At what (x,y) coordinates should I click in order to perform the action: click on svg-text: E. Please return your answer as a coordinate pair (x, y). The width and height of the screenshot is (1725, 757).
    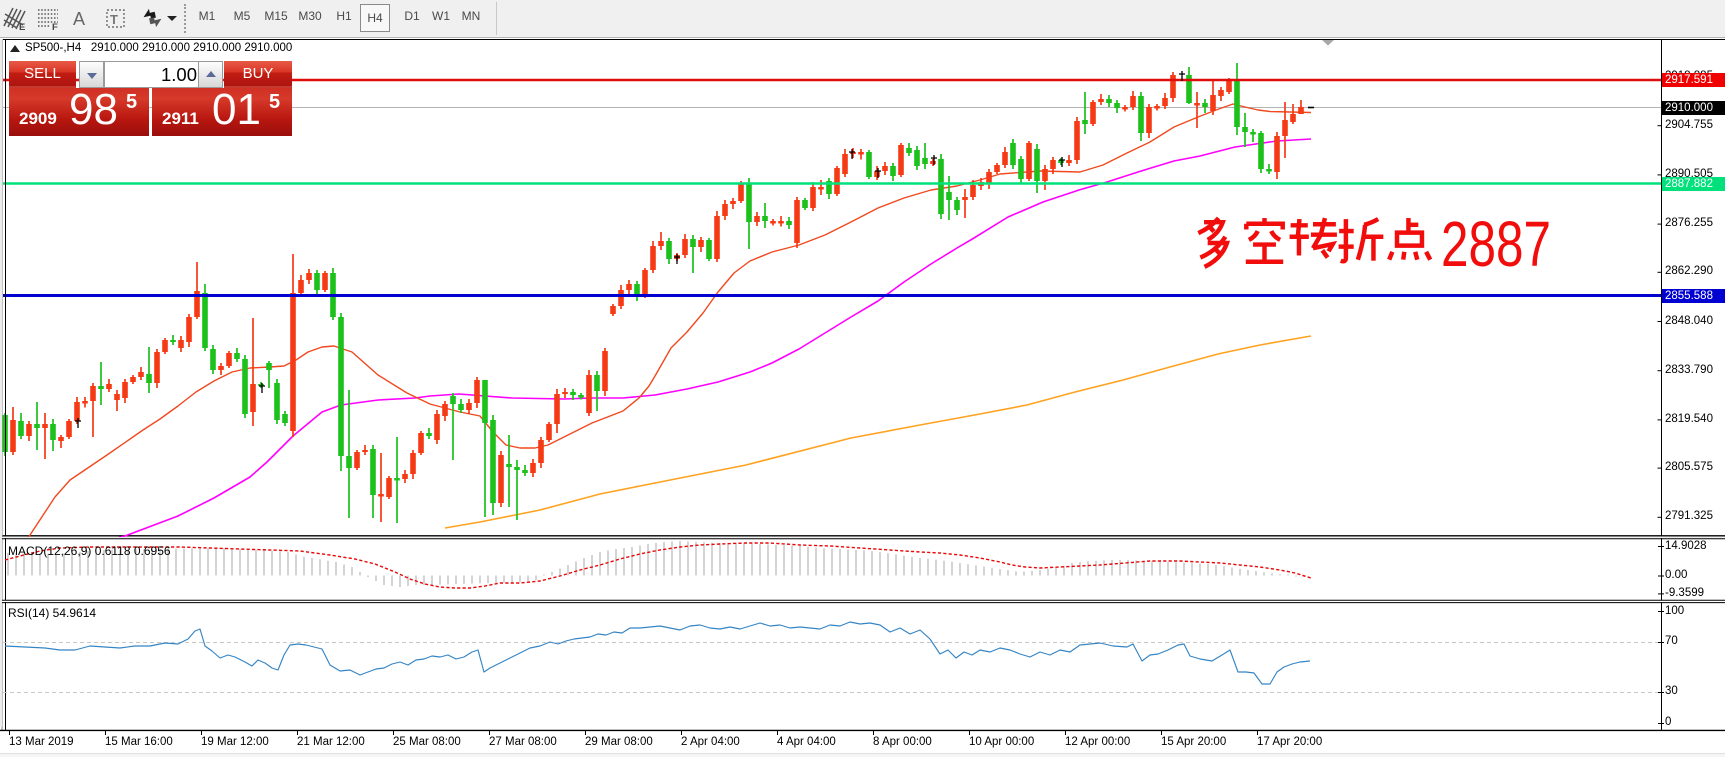
    Looking at the image, I should click on (22, 27).